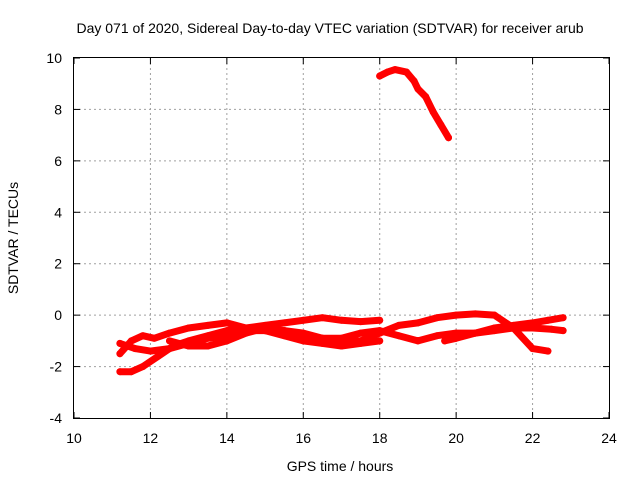  Describe the element at coordinates (58, 212) in the screenshot. I see `y-tick-label: 4` at that location.